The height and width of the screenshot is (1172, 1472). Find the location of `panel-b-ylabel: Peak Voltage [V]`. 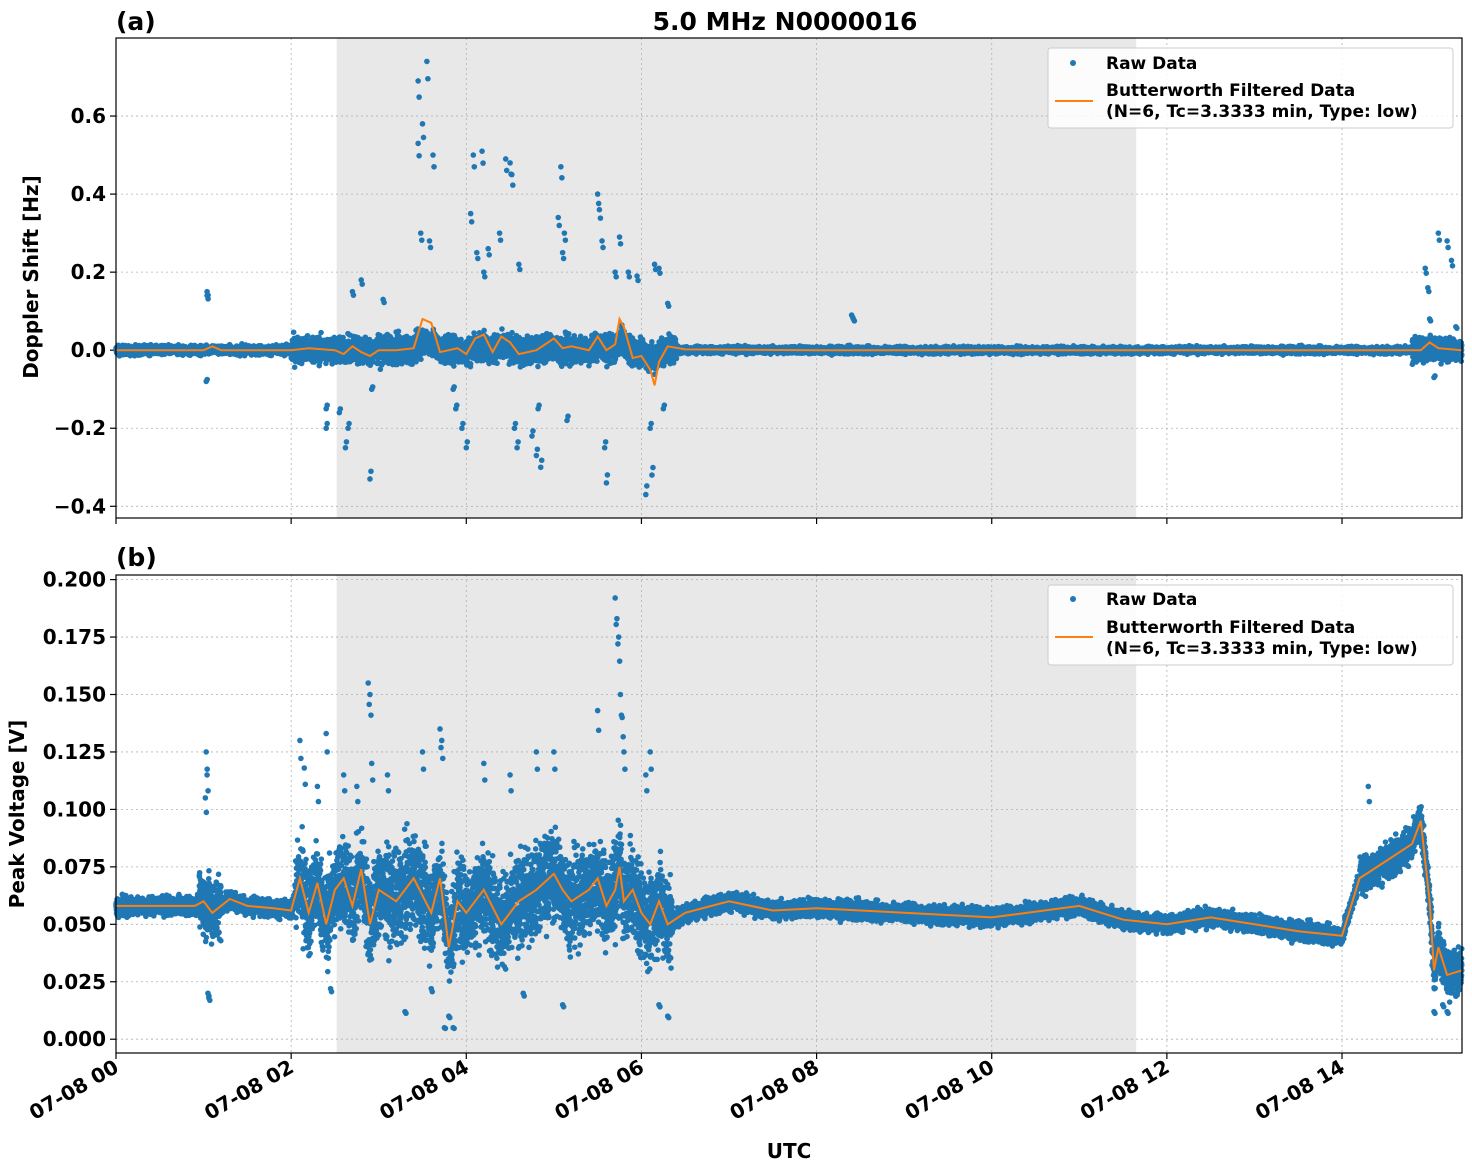

panel-b-ylabel: Peak Voltage [V] is located at coordinates (17, 814).